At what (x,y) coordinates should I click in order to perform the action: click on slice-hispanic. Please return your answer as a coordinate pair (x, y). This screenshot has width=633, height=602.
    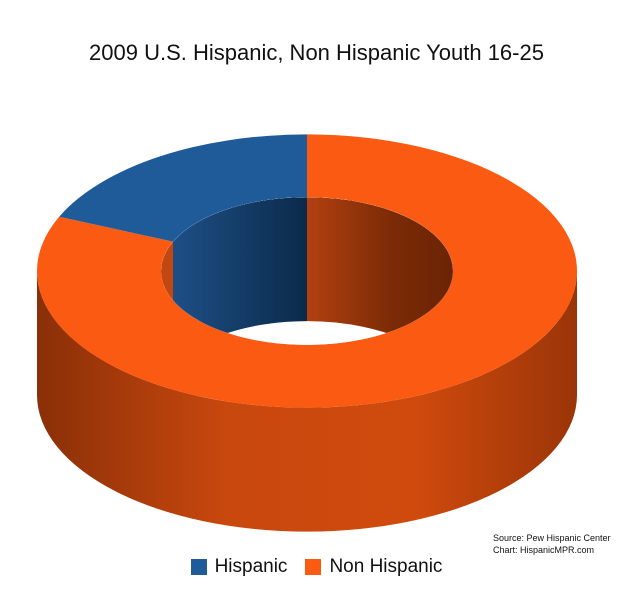
    Looking at the image, I should click on (183, 188).